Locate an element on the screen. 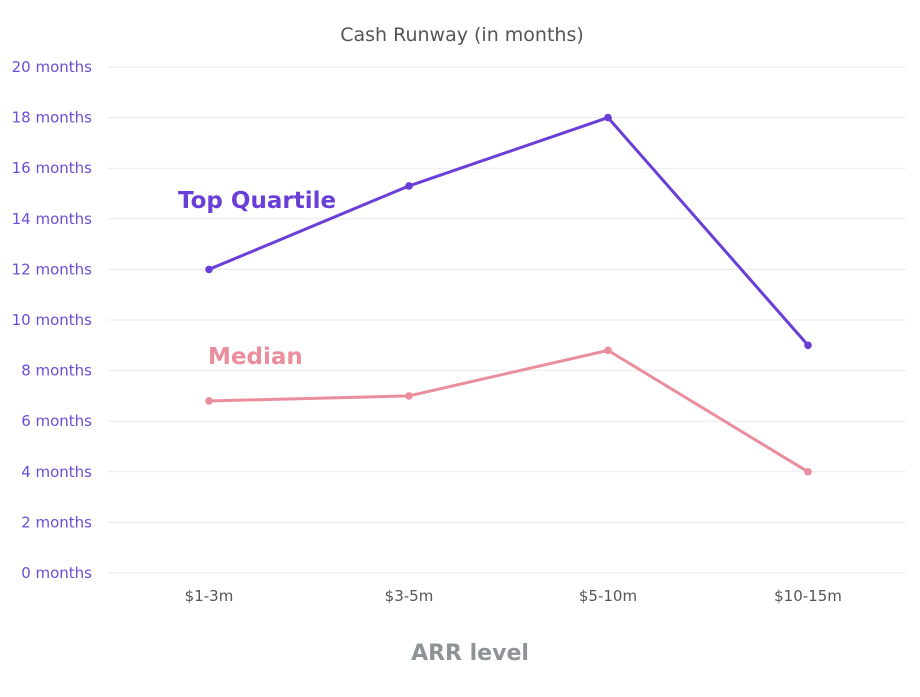 The height and width of the screenshot is (697, 920). y-tick-label: 10 months is located at coordinates (52, 320).